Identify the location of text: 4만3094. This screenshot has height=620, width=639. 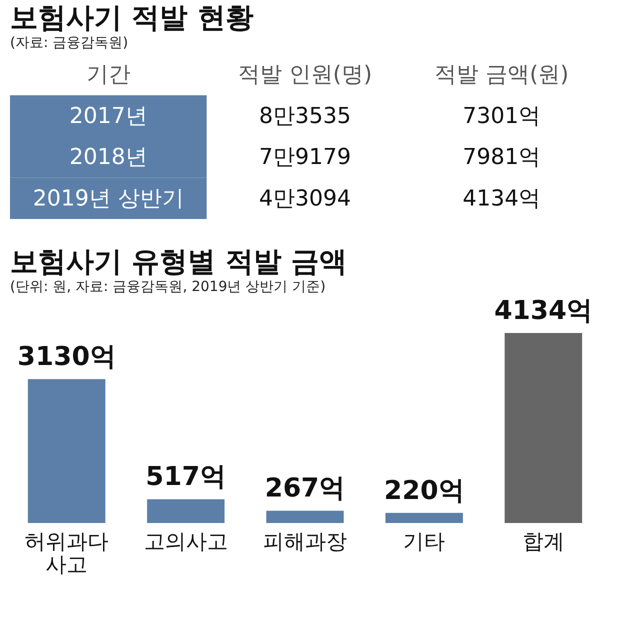
(305, 199).